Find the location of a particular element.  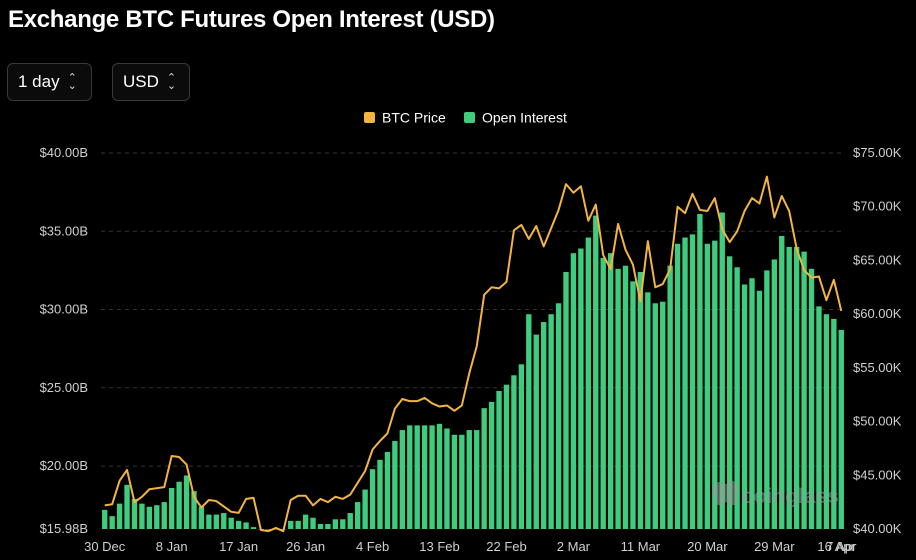

currency-select: USD ⌃ ⌄ is located at coordinates (151, 82).